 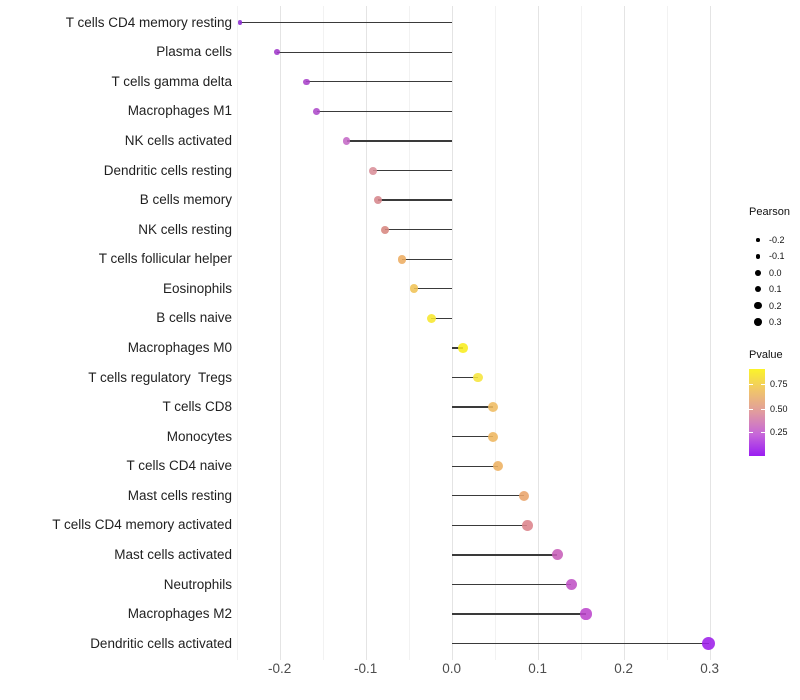 I want to click on x-tick-label: -0.1, so click(x=366, y=668).